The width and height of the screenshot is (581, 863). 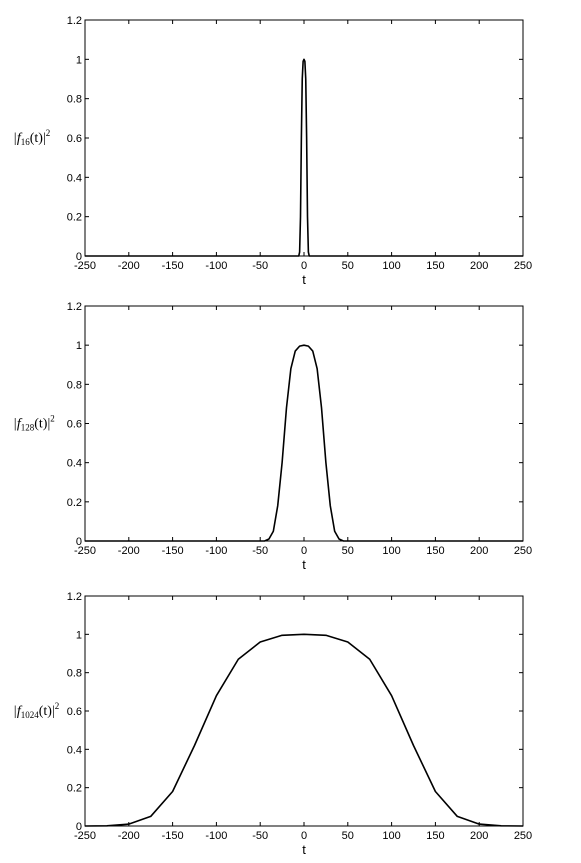 What do you see at coordinates (30, 715) in the screenshot?
I see `y-label-sub: 1024` at bounding box center [30, 715].